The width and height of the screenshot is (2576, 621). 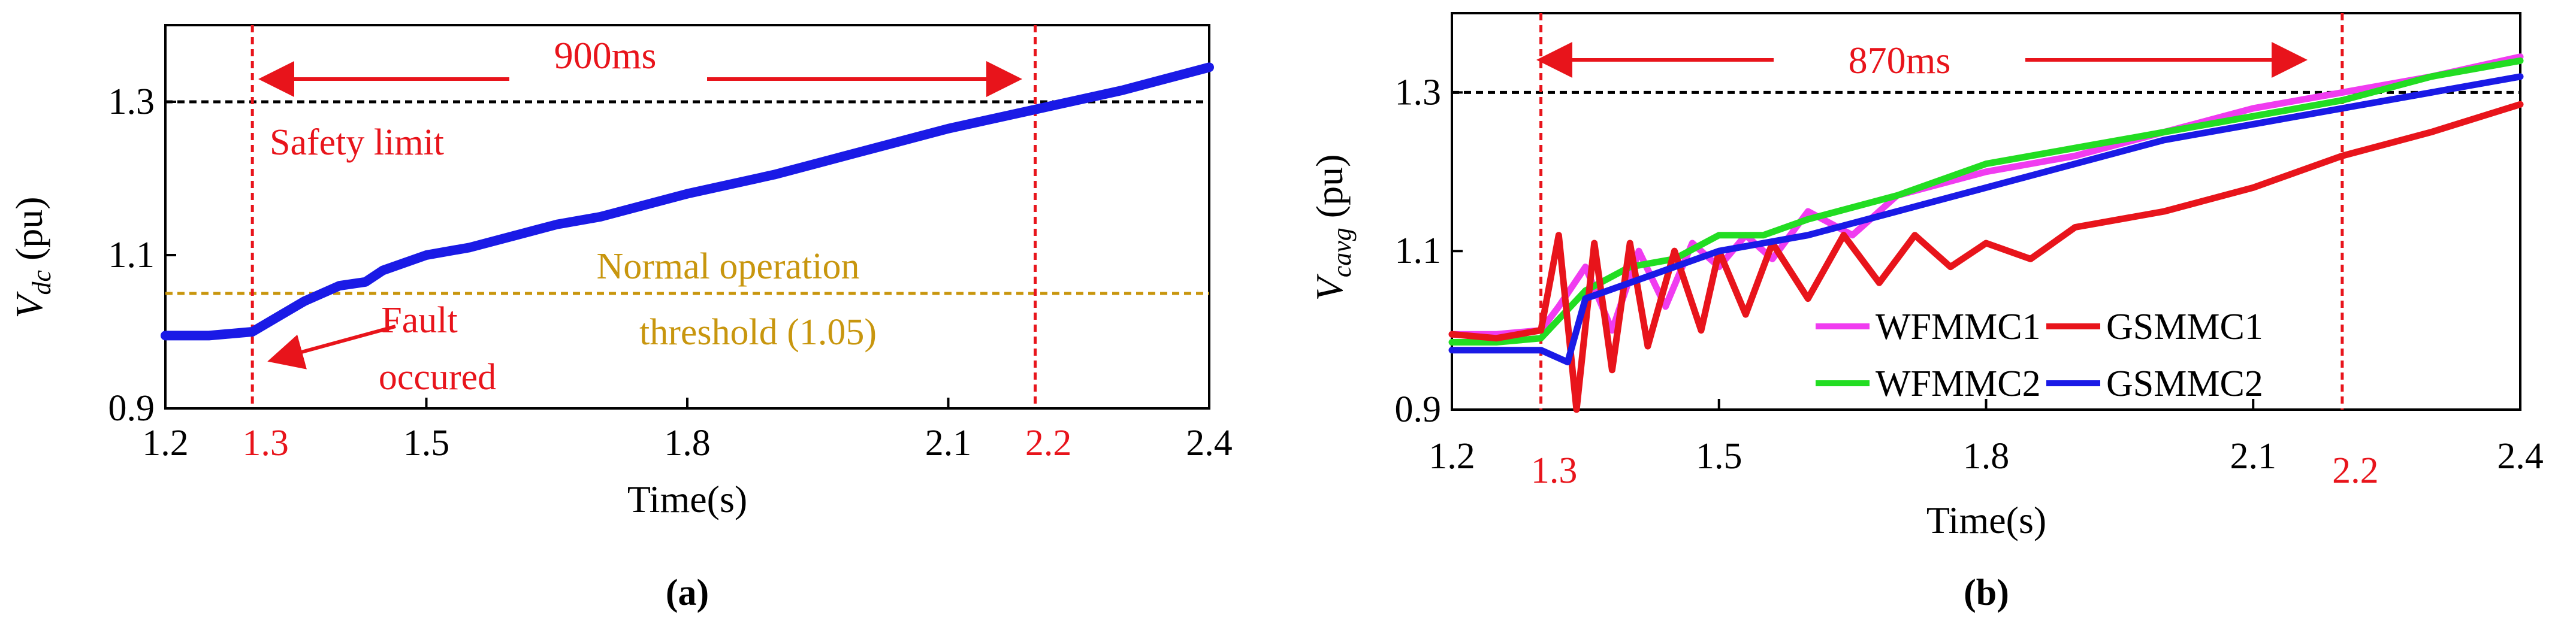 What do you see at coordinates (2254, 457) in the screenshot?
I see `b-xtick-label: 2.1` at bounding box center [2254, 457].